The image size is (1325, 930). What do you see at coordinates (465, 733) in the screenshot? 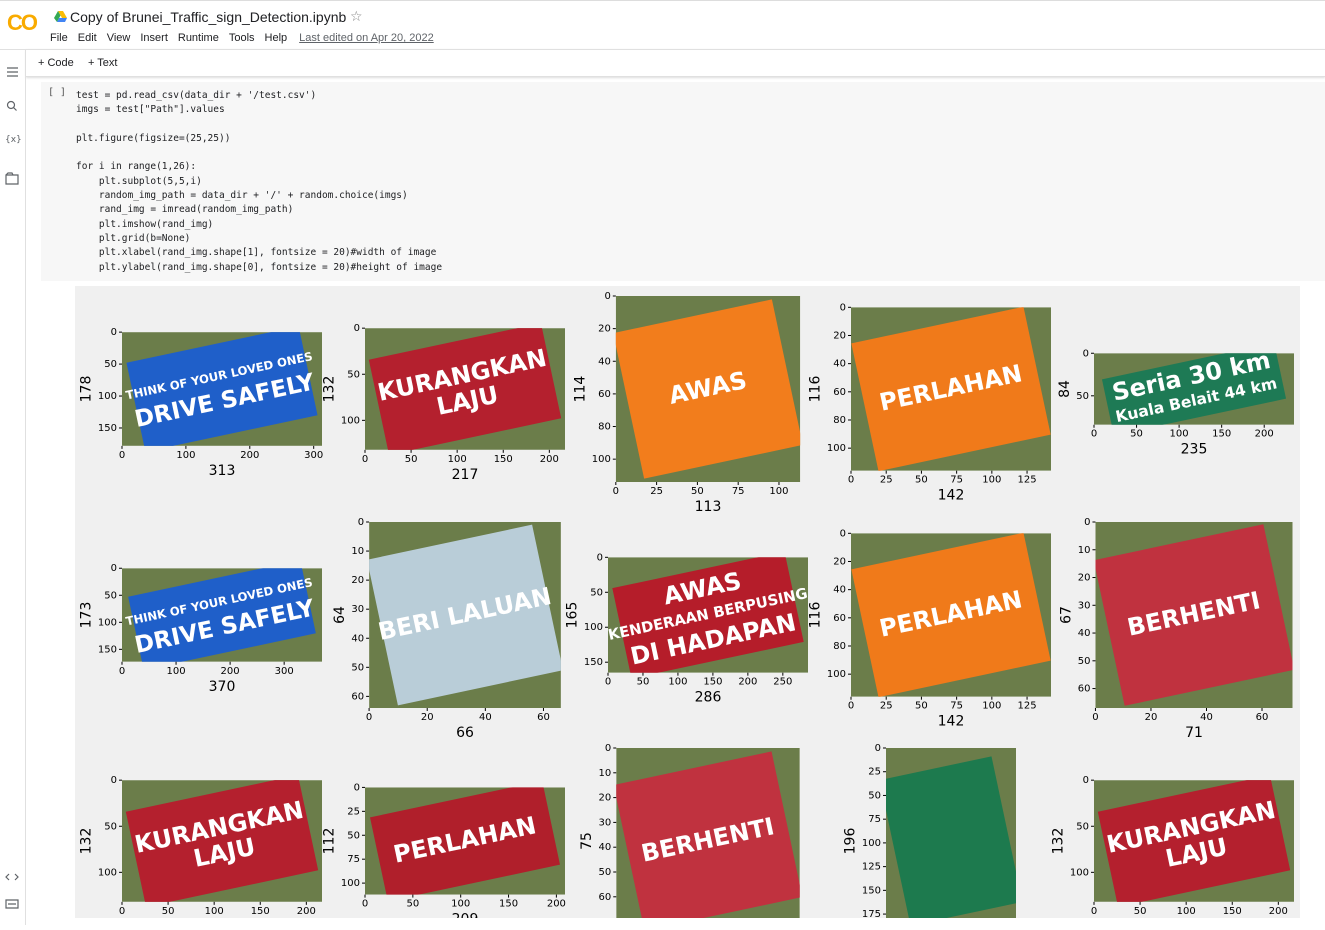
I see `x-axis-label: 66` at bounding box center [465, 733].